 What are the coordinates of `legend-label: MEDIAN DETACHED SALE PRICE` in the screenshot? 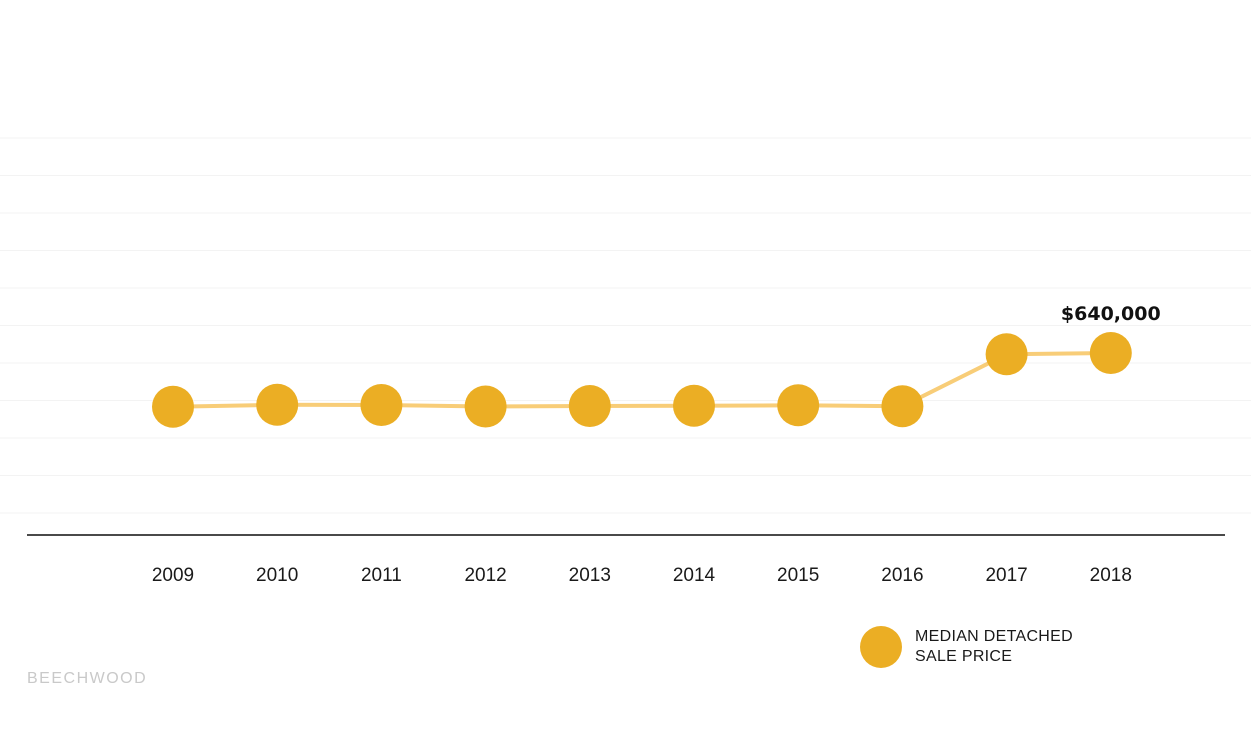 It's located at (994, 647).